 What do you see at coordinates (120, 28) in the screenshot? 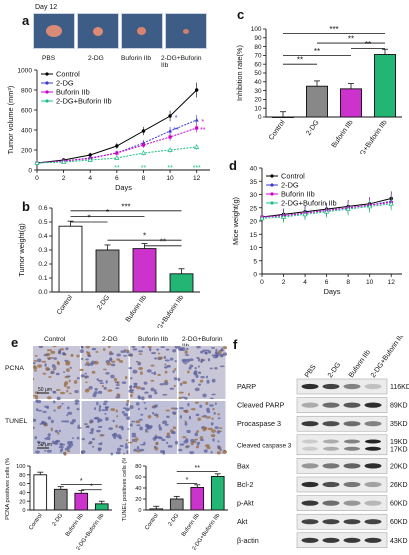
I see `tumor-photo-strip: Day 12` at bounding box center [120, 28].